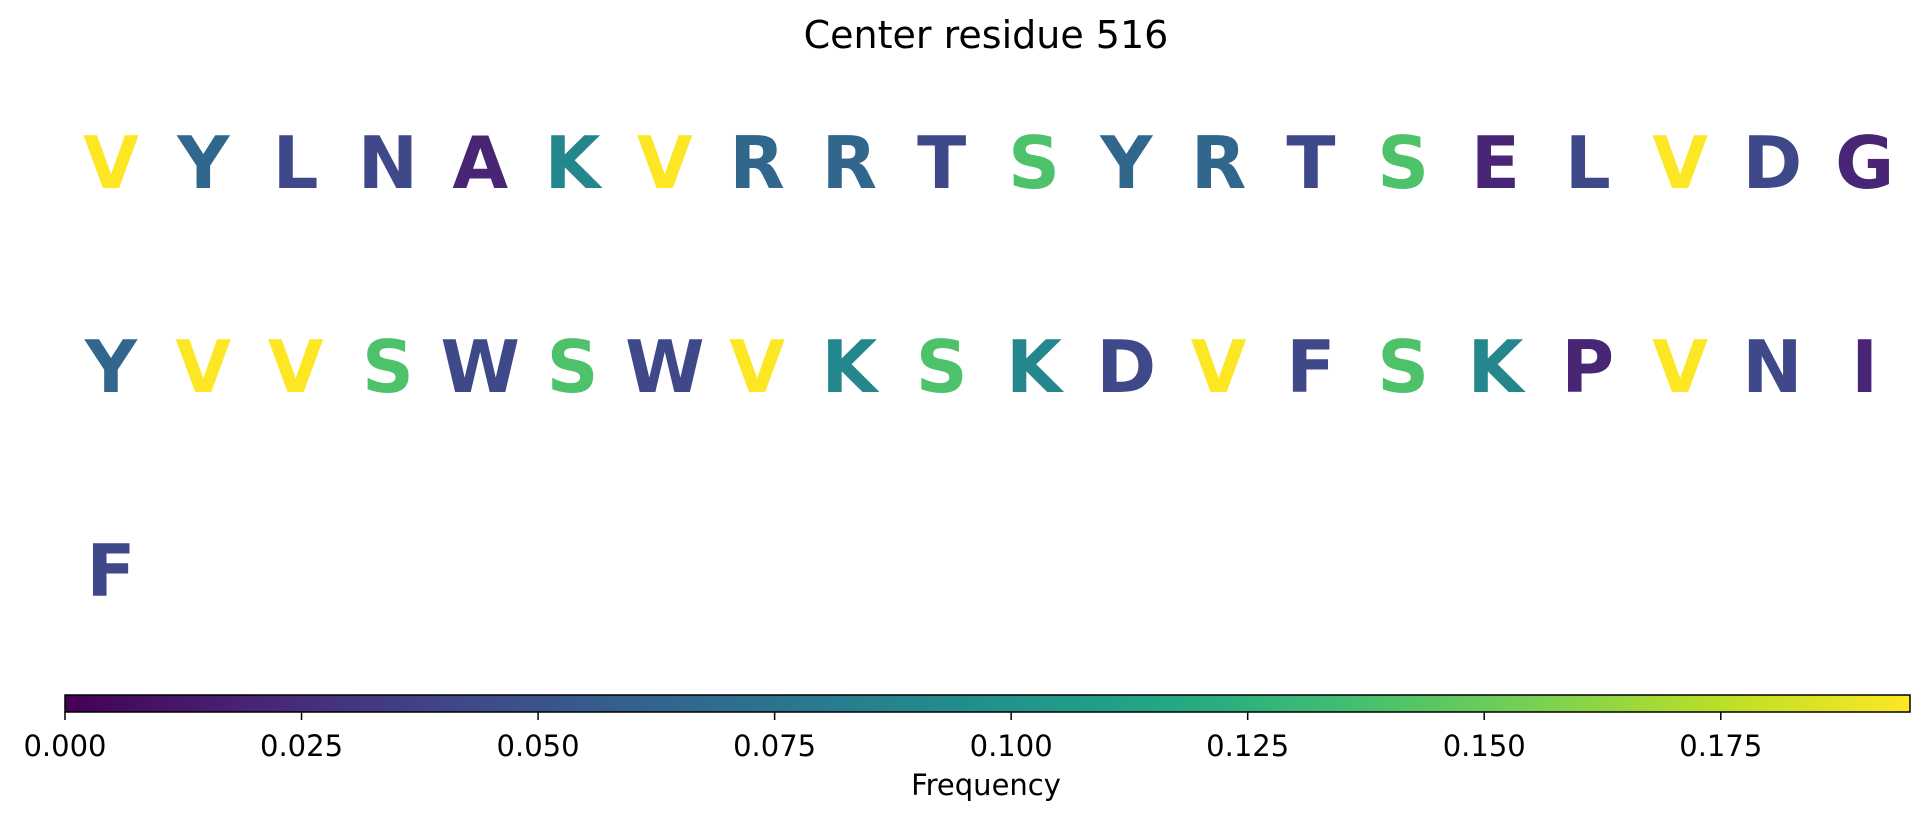 The width and height of the screenshot is (1927, 822). What do you see at coordinates (1587, 367) in the screenshot?
I see `residue-letter: P` at bounding box center [1587, 367].